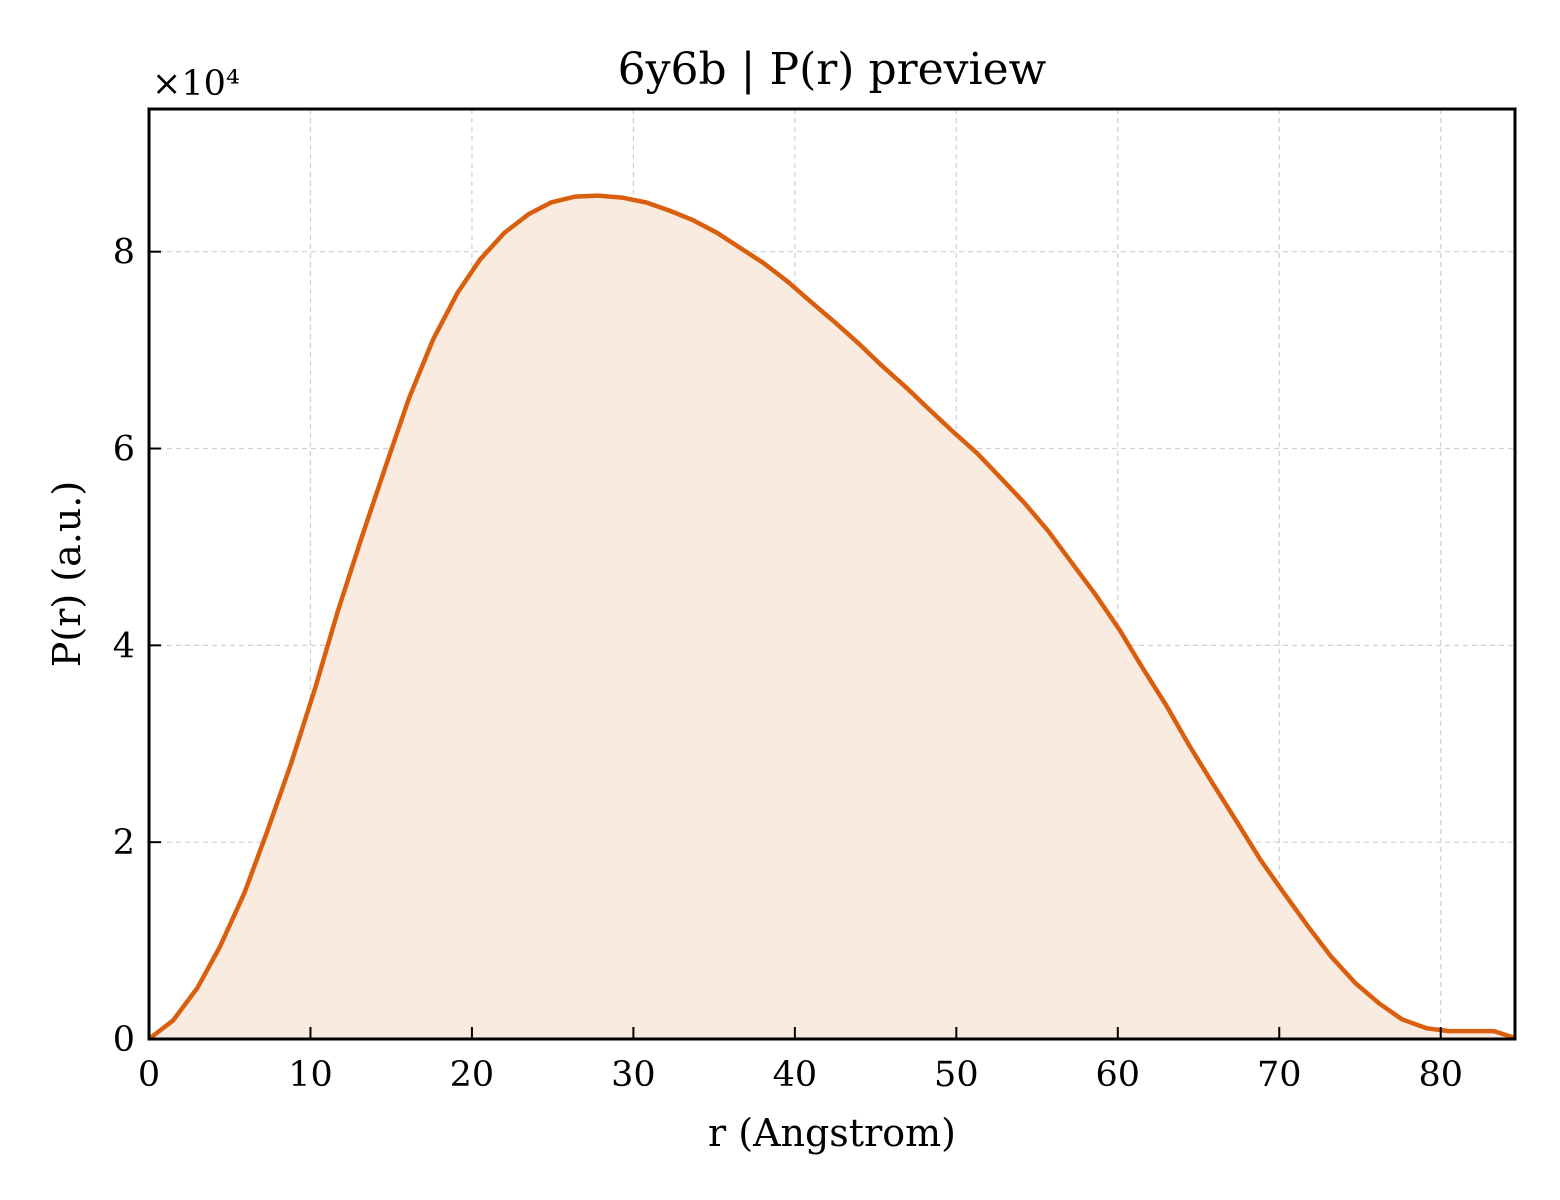  I want to click on y-tick-label-6: 6, so click(124, 450).